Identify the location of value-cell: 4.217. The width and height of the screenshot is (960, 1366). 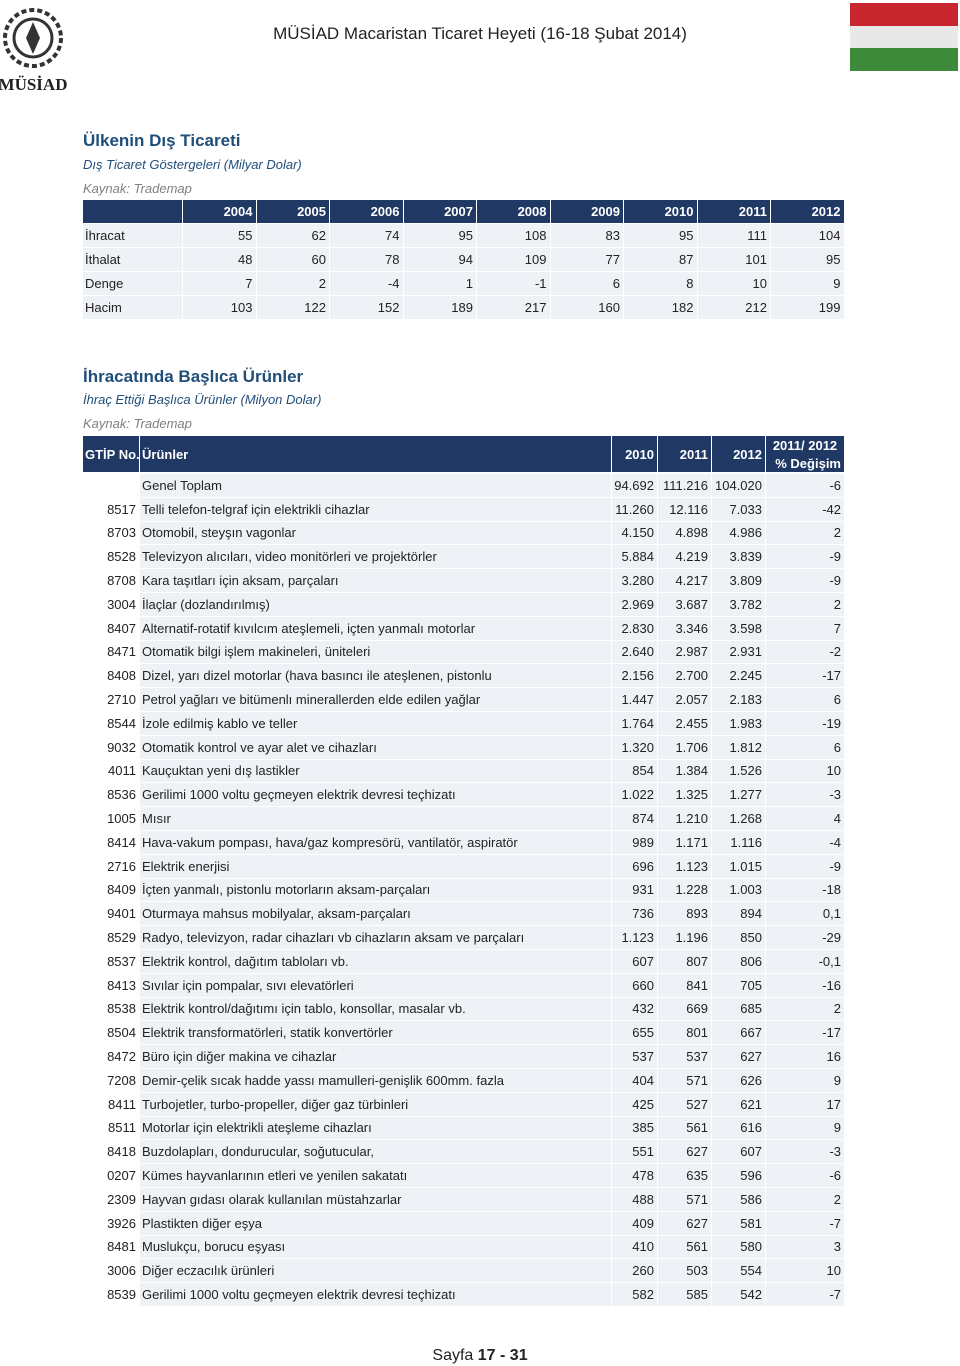
(684, 580).